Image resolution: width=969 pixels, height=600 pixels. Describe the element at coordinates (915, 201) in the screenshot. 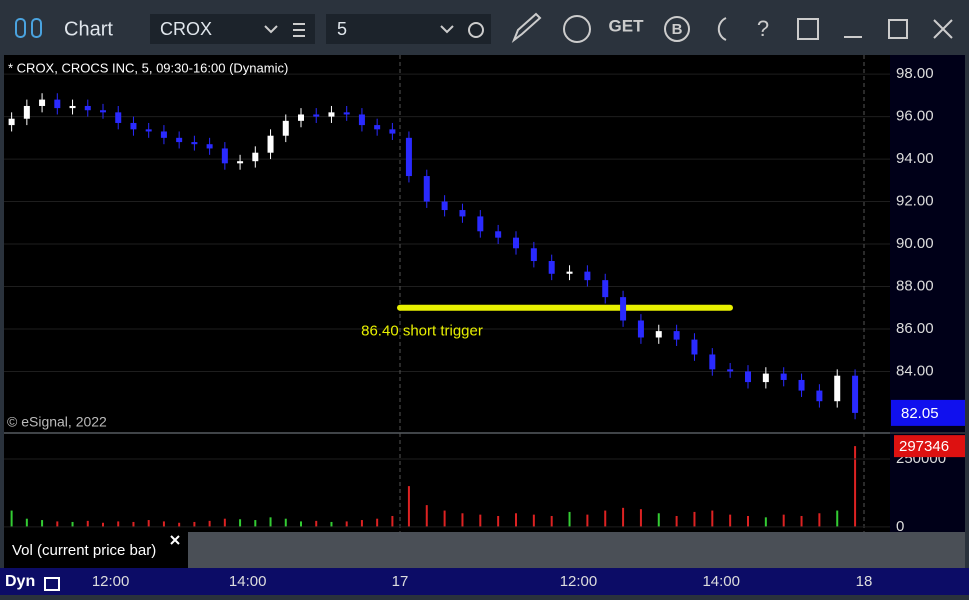

I see `y-tick-label: 92.00` at that location.